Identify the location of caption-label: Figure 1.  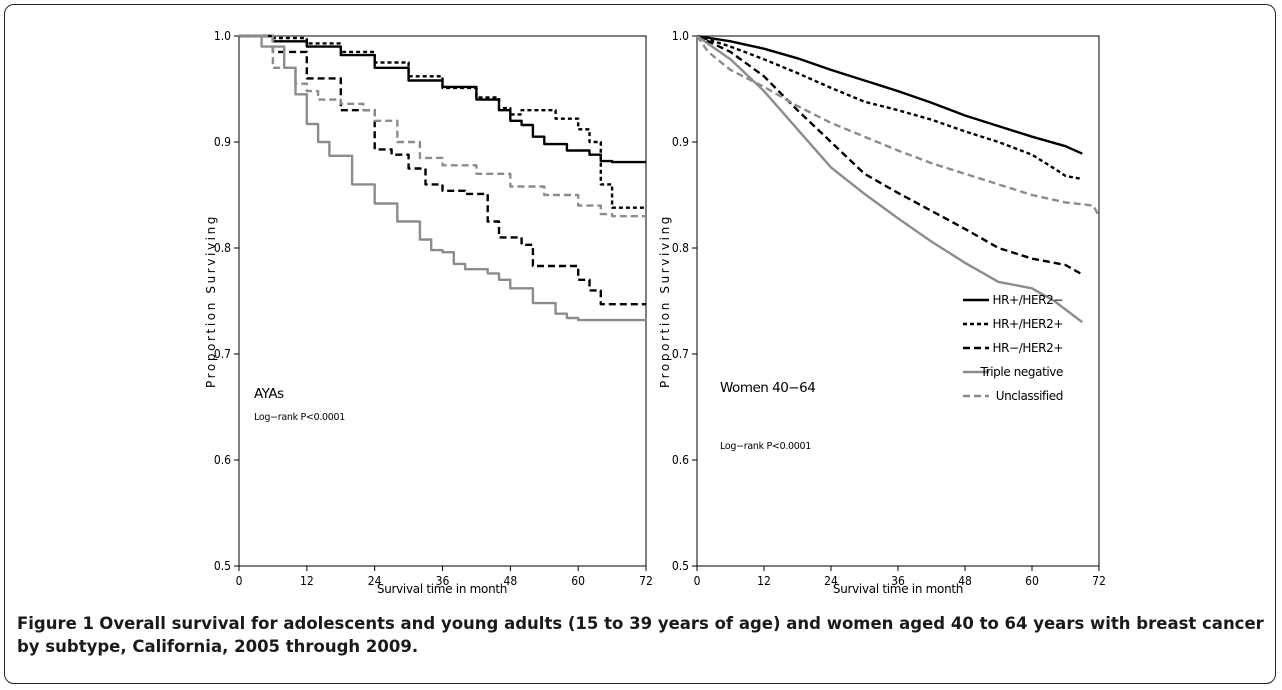
(56, 623).